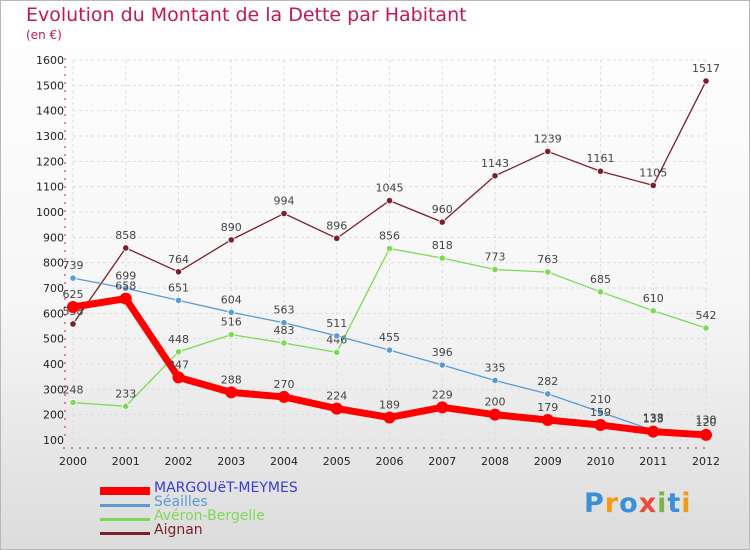 The height and width of the screenshot is (550, 750). I want to click on data-label: 282, so click(547, 381).